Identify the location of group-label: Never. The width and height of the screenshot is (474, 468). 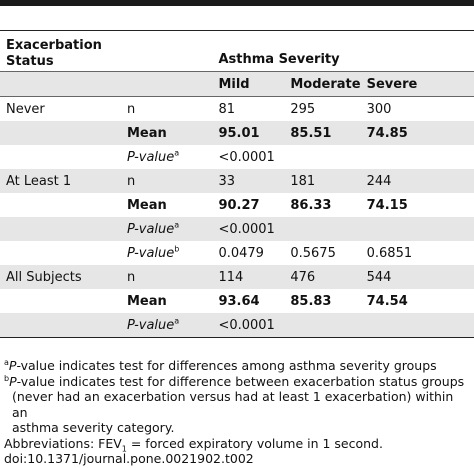
(60, 108).